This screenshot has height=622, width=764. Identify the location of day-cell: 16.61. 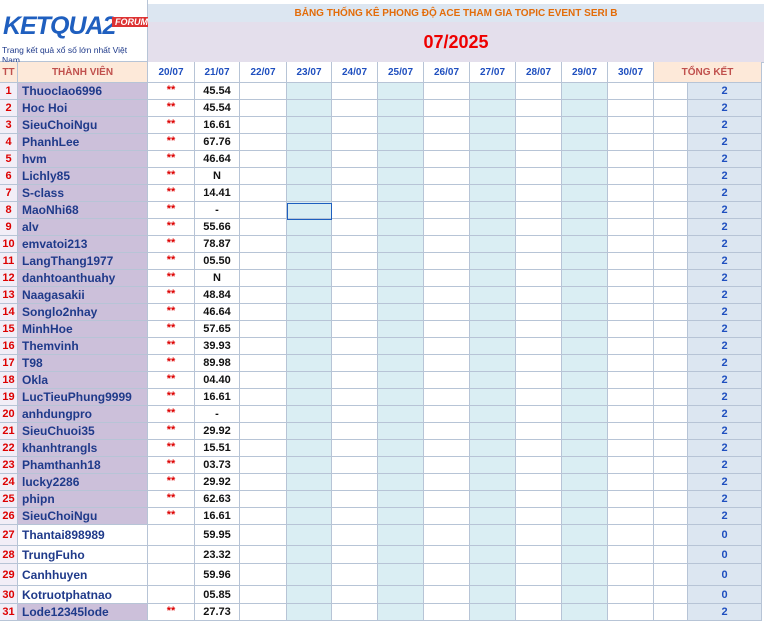
(217, 516).